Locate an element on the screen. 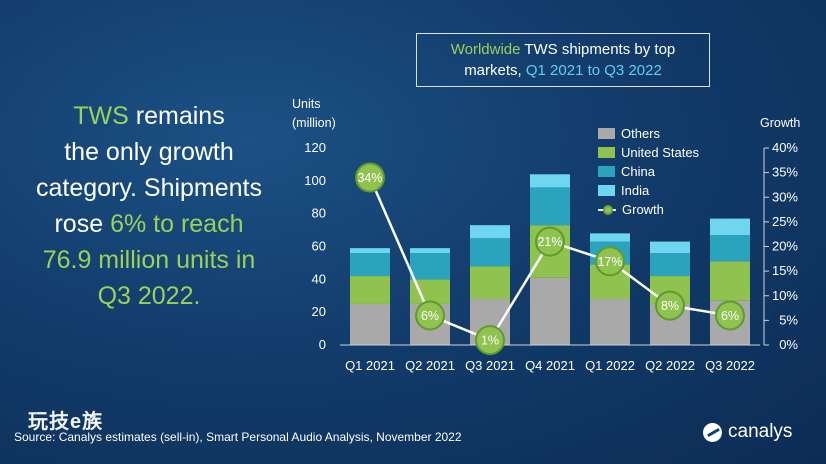 The height and width of the screenshot is (464, 826). y-tick-label: 60 is located at coordinates (319, 246).